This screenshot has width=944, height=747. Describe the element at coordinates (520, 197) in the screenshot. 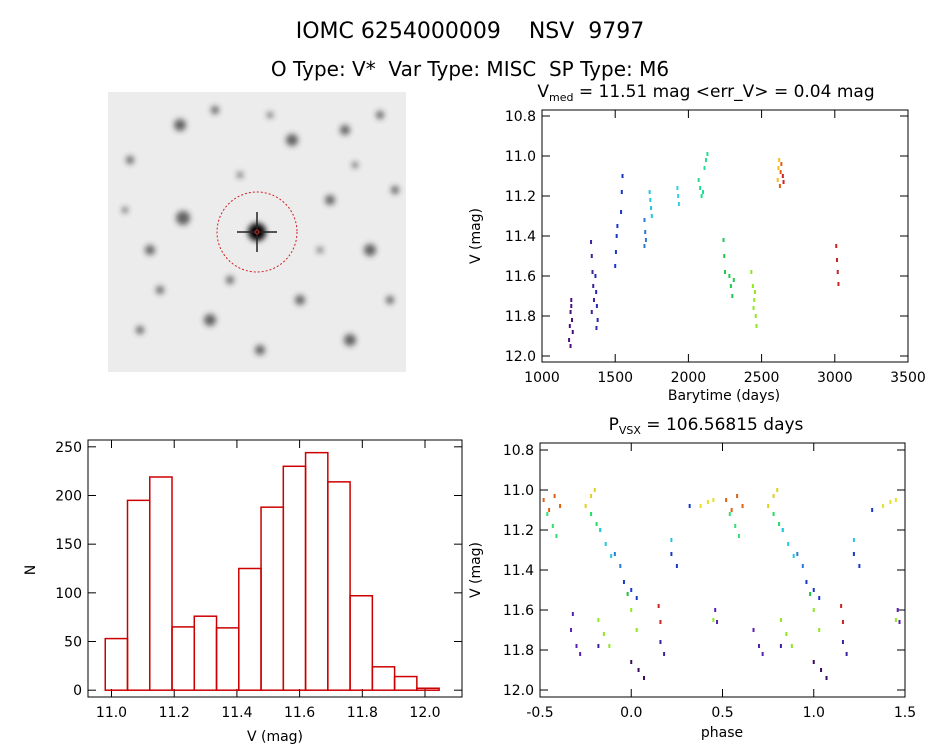

I see `y-tick-label: 11.2` at that location.